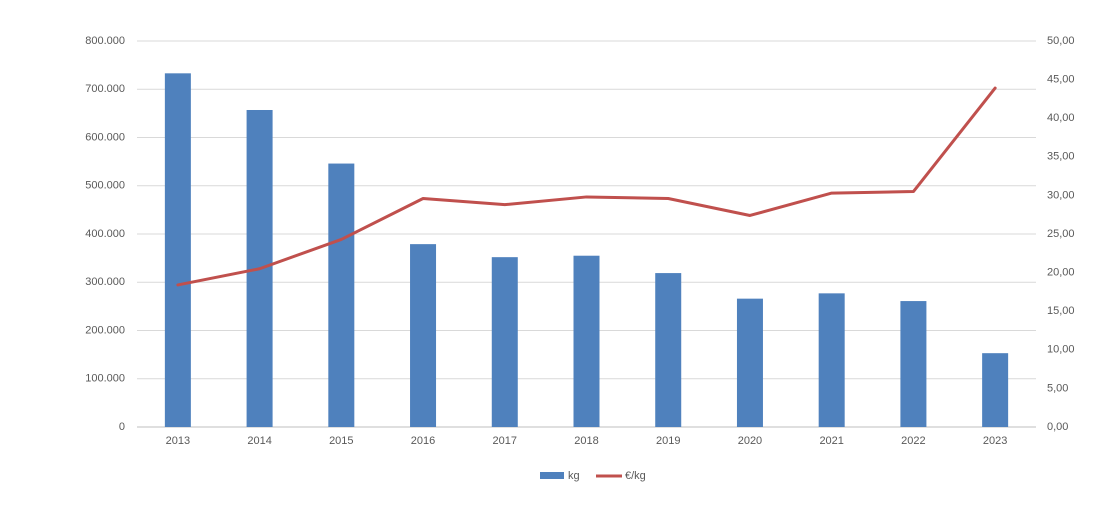 The width and height of the screenshot is (1111, 513). What do you see at coordinates (505, 441) in the screenshot?
I see `x-tick-label: 2017` at bounding box center [505, 441].